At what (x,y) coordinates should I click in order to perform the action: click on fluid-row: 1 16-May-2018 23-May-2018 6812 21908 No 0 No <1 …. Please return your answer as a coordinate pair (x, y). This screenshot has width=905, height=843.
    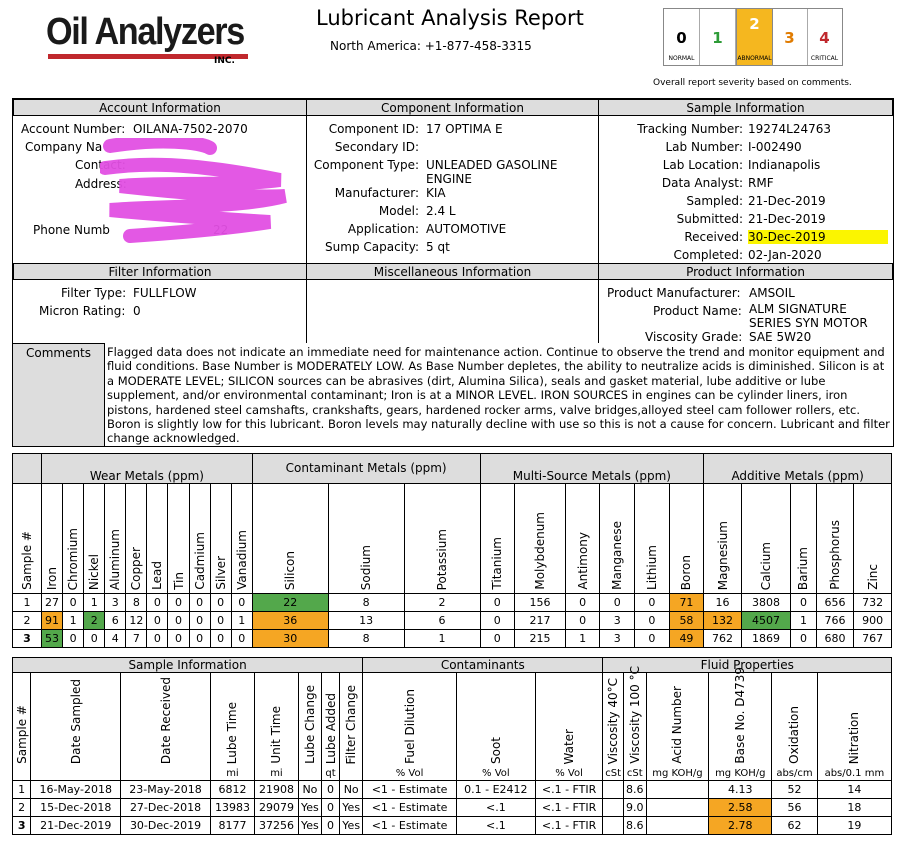
    Looking at the image, I should click on (452, 789).